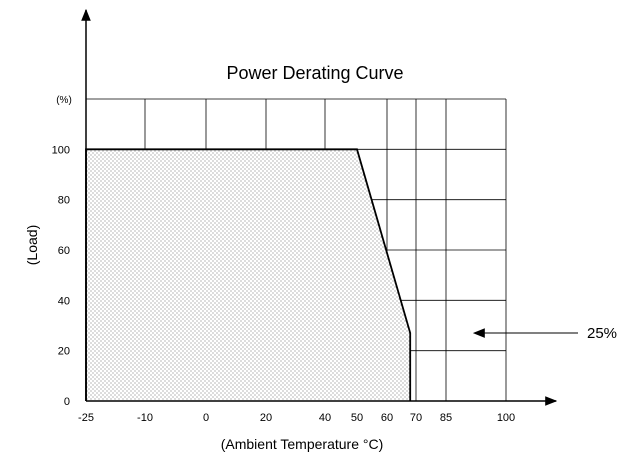 Image resolution: width=629 pixels, height=461 pixels. Describe the element at coordinates (206, 418) in the screenshot. I see `x-tick-label: 0` at that location.